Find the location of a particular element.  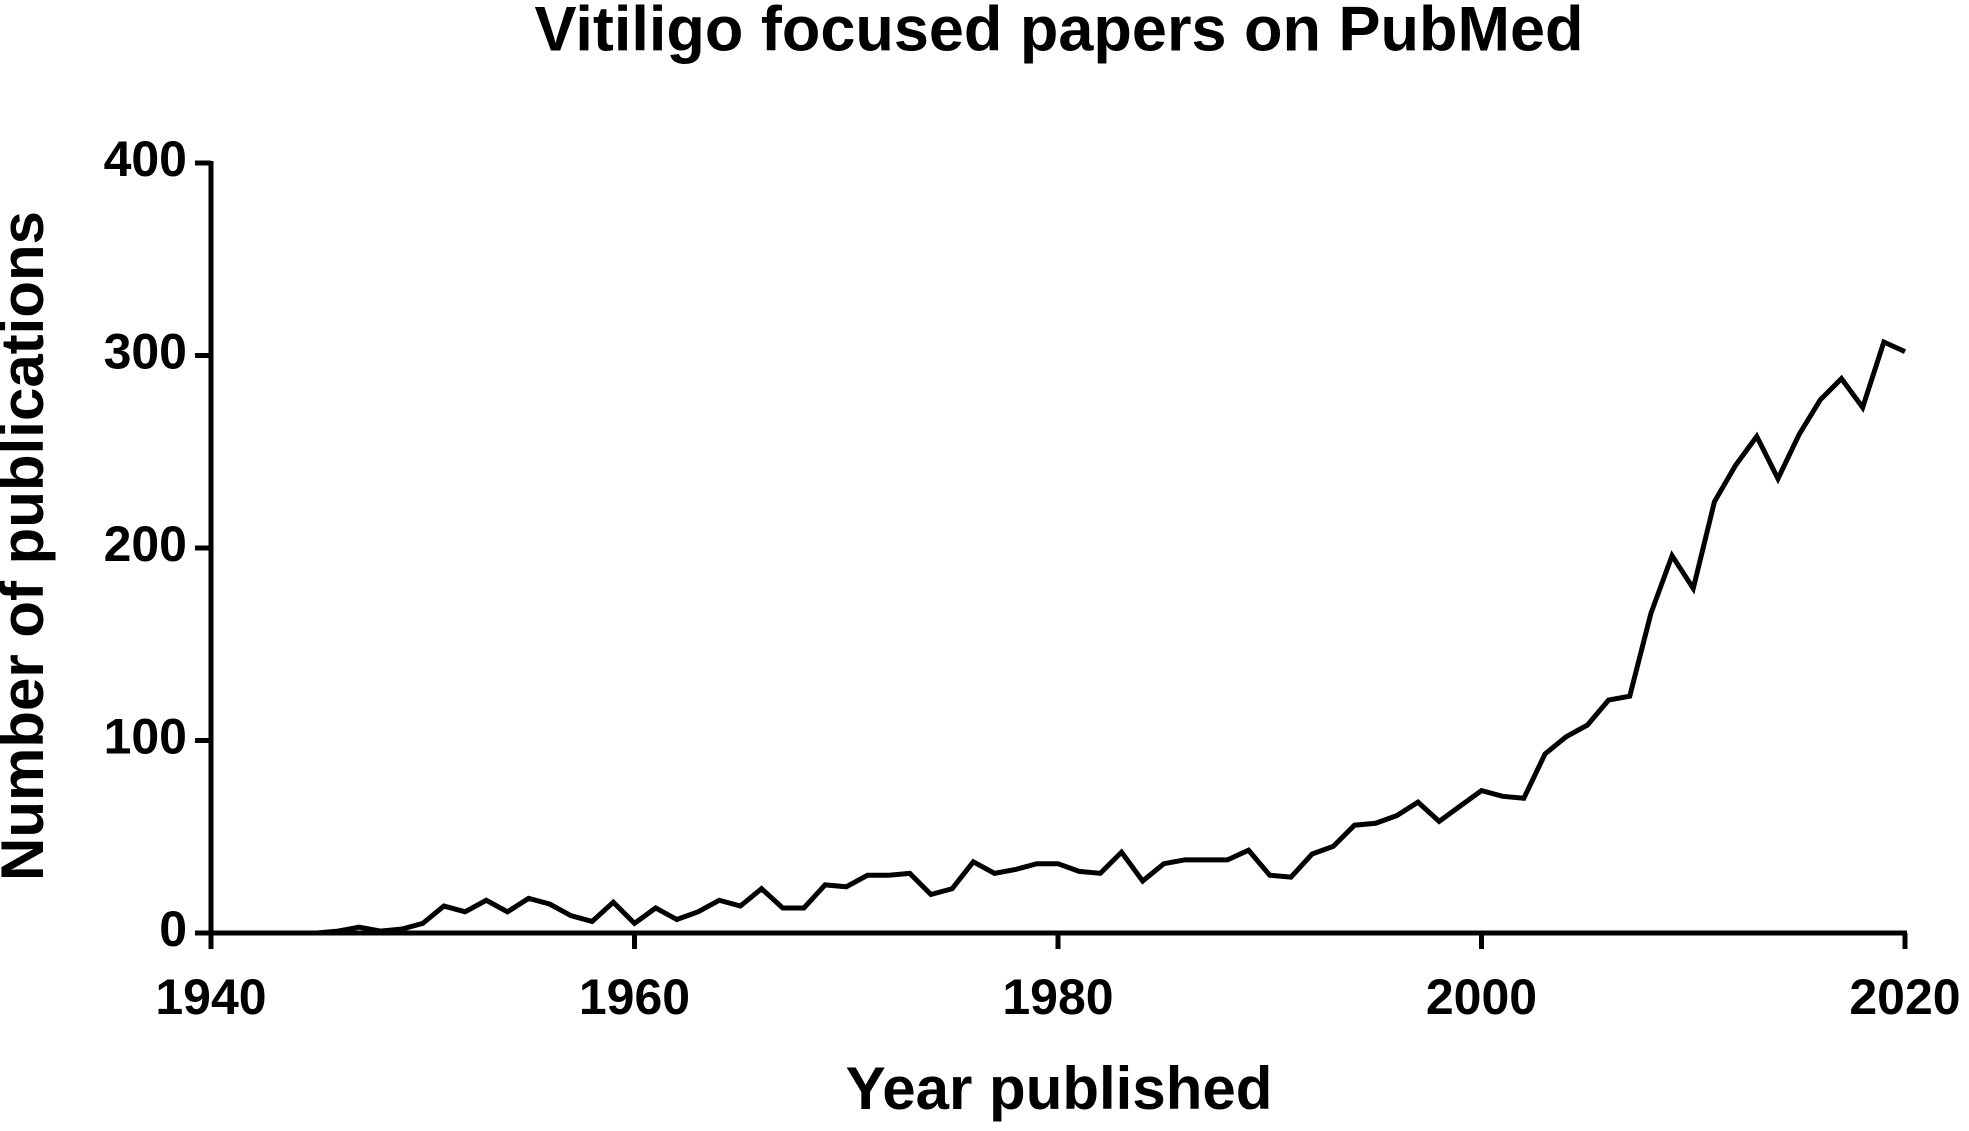

x-tick-label: 1940 is located at coordinates (210, 997).